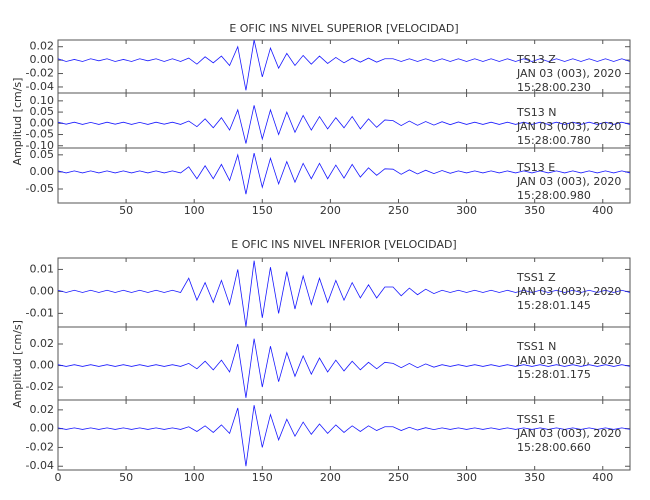 Image resolution: width=650 pixels, height=500 pixels. Describe the element at coordinates (554, 305) in the screenshot. I see `time-label: 15:28:01.145` at that location.